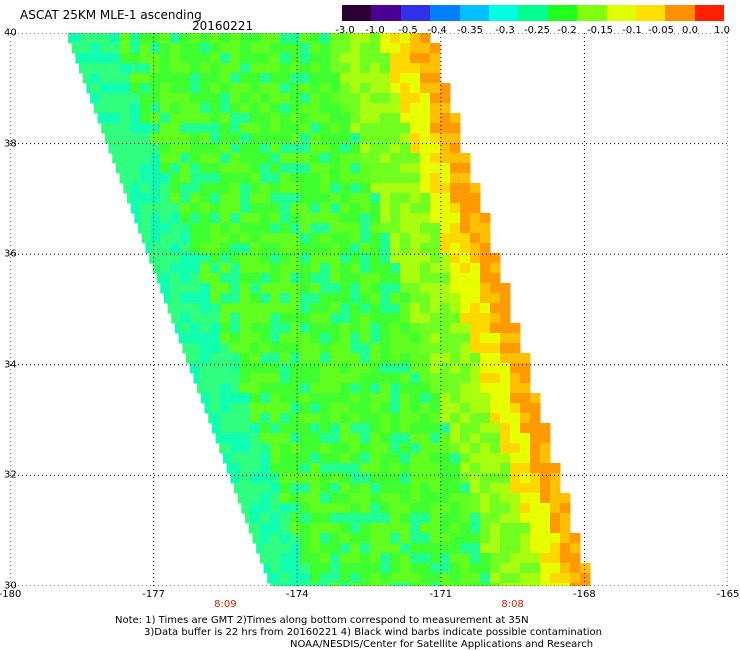 The height and width of the screenshot is (650, 740). Describe the element at coordinates (567, 30) in the screenshot. I see `colorbar-label: -0.2` at that location.